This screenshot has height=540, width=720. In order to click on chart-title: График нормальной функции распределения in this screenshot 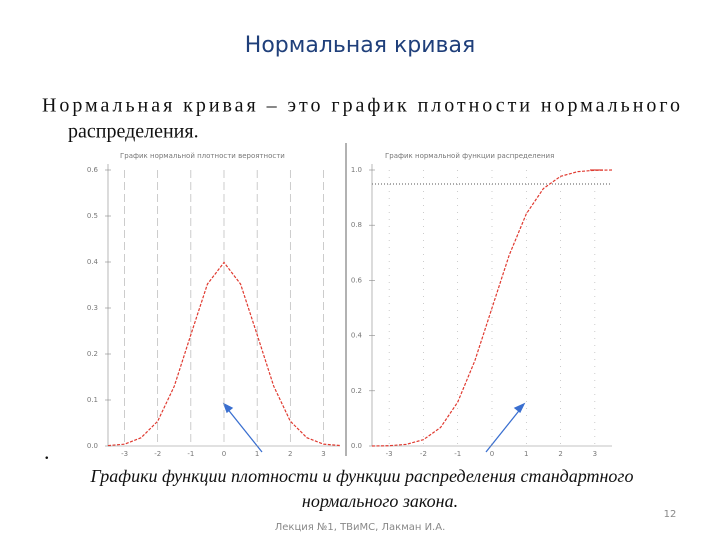, I will do `click(469, 156)`.